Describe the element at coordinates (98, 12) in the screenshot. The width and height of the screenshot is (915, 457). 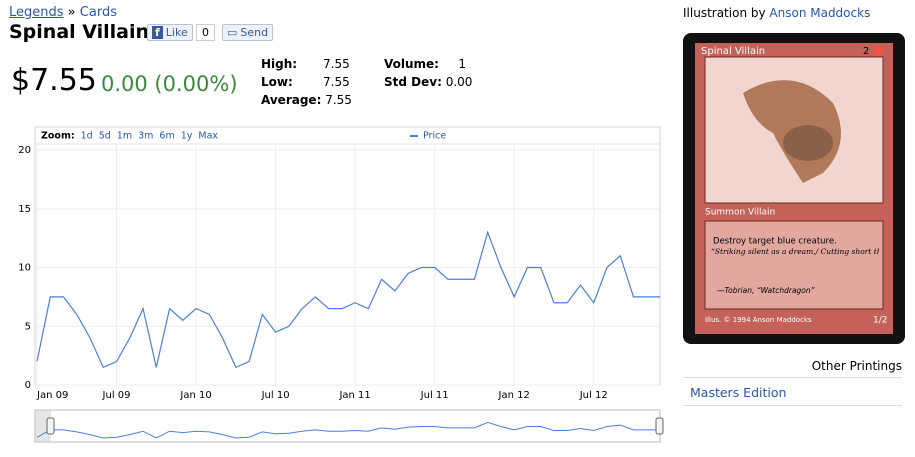
I see `crumb-link: Cards` at that location.